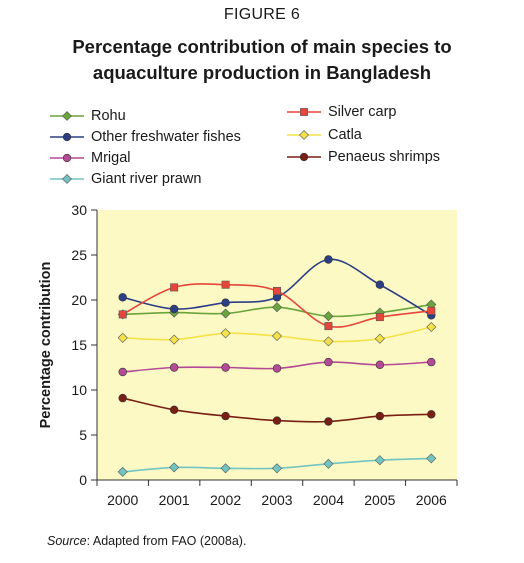  I want to click on point-giant-river-prawn-2001, so click(174, 467).